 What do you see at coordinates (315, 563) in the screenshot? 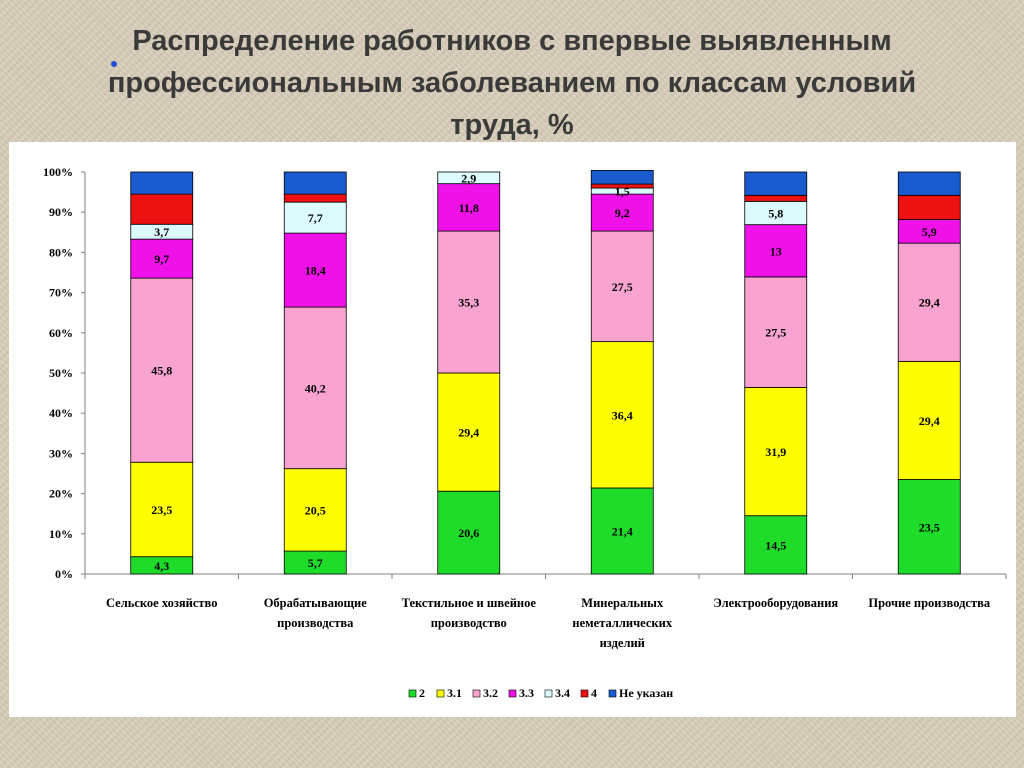
I see `data-label: 5,7` at bounding box center [315, 563].